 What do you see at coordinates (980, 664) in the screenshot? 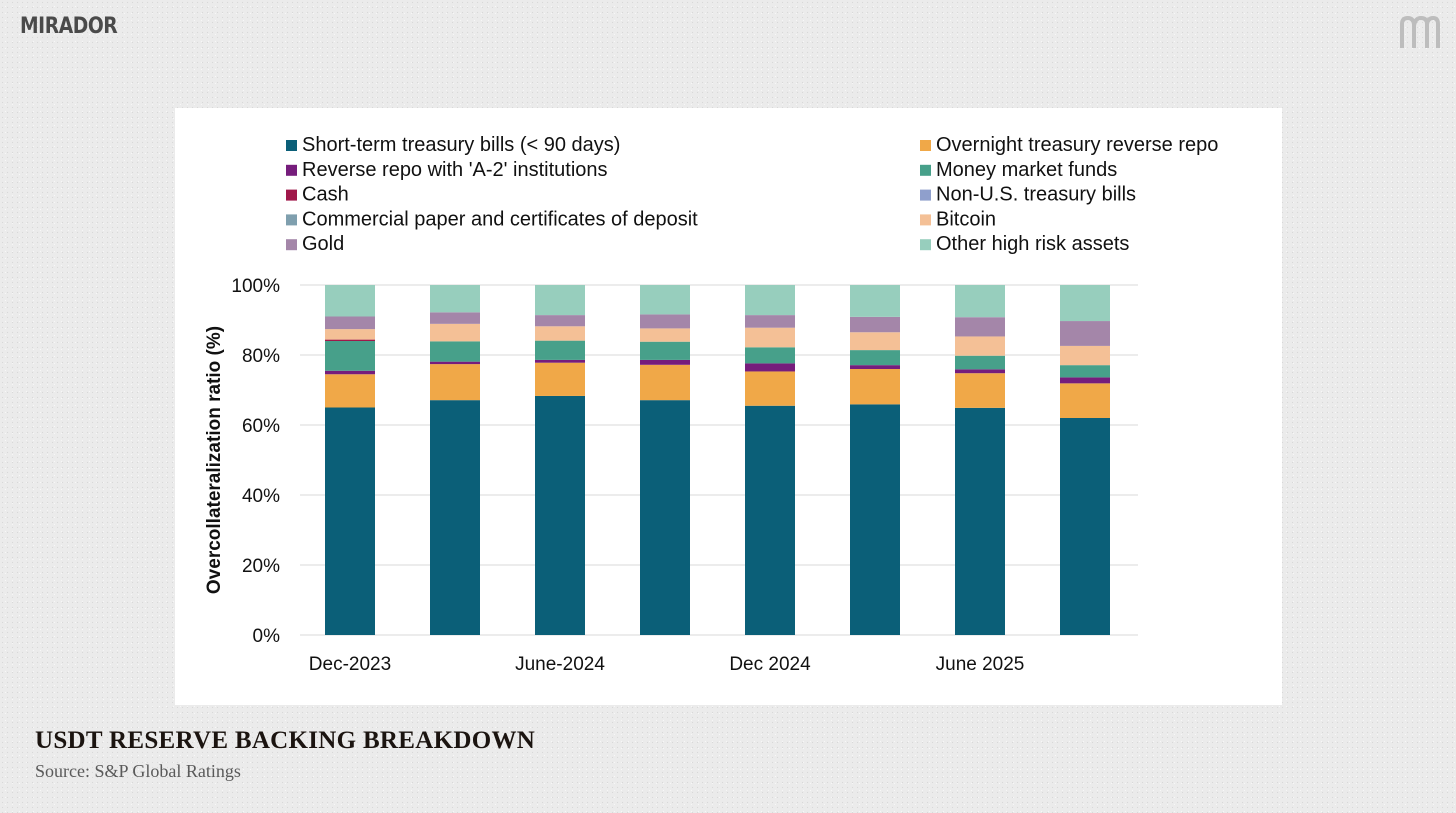
I see `x-tick-label: June 2025` at bounding box center [980, 664].